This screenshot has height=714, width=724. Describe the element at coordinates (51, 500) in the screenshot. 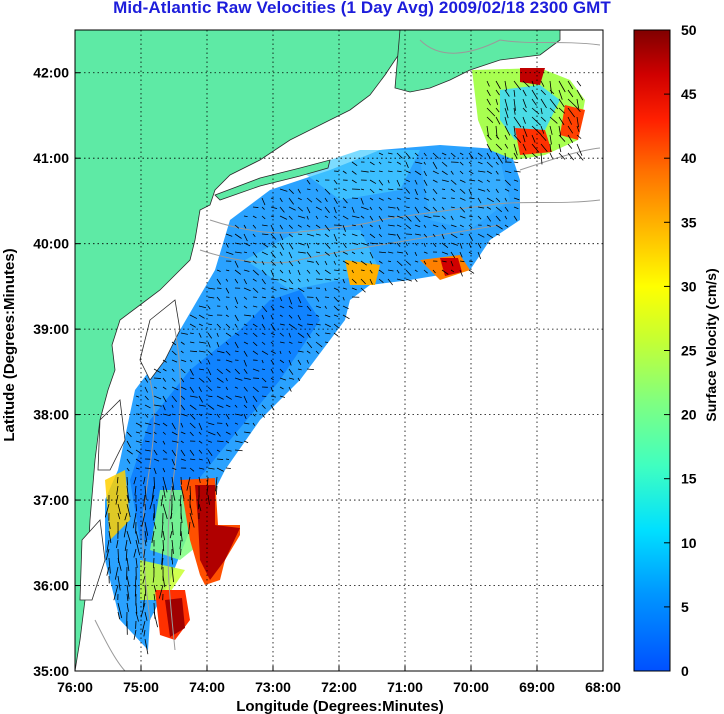

I see `y-tick-label: 37:00` at that location.